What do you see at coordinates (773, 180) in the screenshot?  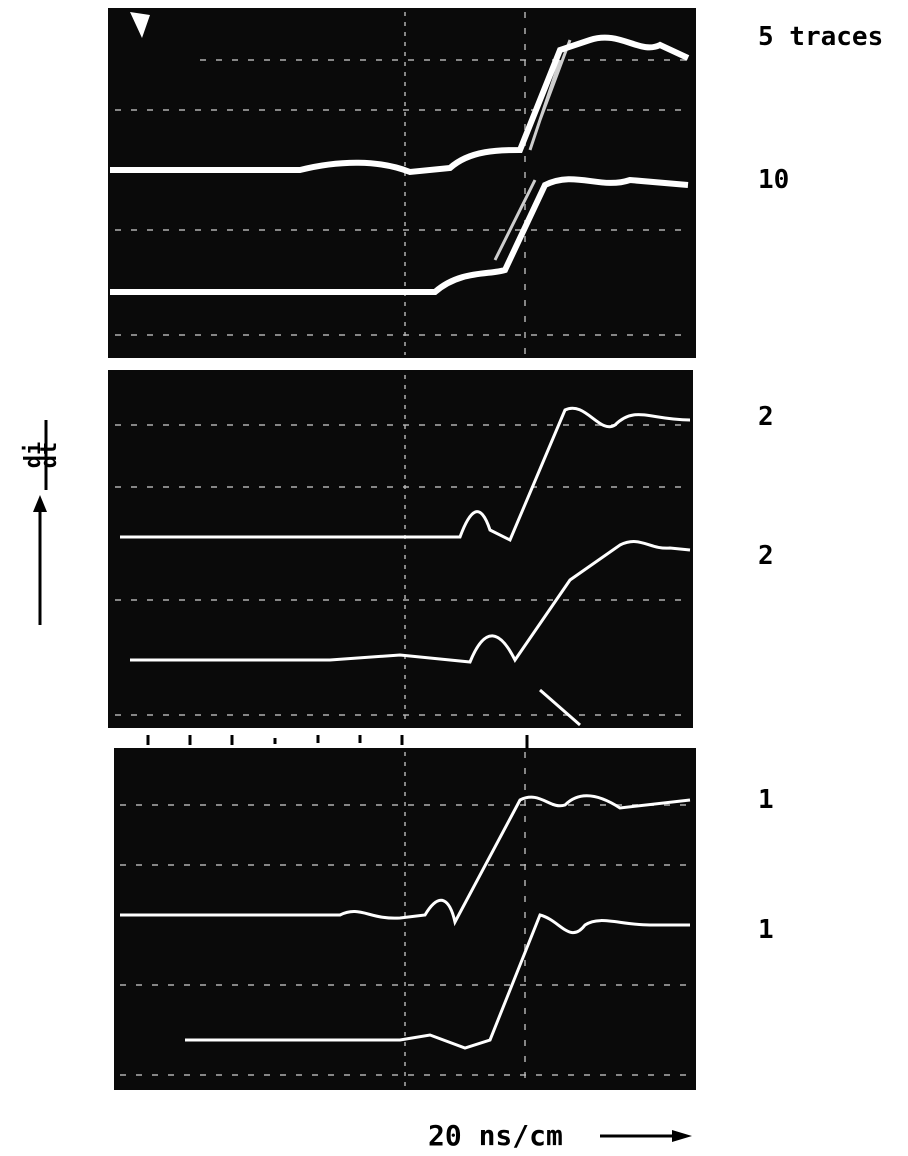 I see `trace-count-label: 10` at bounding box center [773, 180].